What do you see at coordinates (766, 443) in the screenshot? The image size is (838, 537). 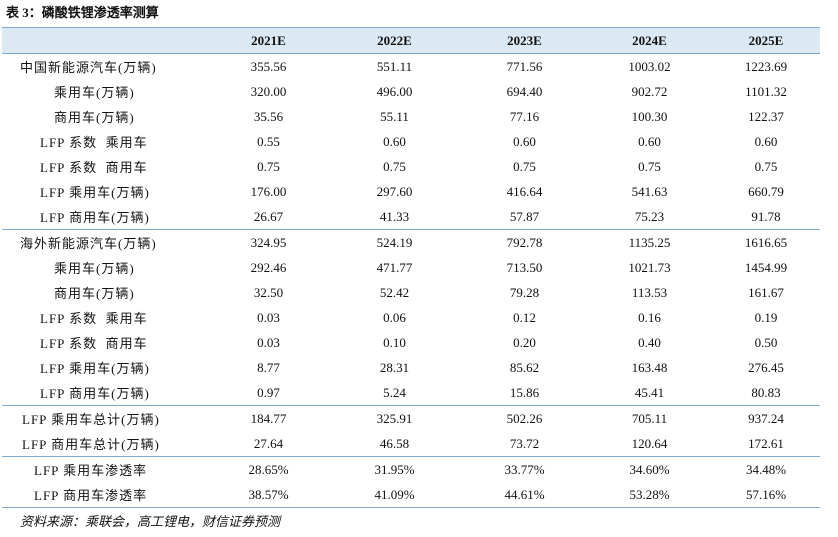 I see `cell-value: 172.61` at bounding box center [766, 443].